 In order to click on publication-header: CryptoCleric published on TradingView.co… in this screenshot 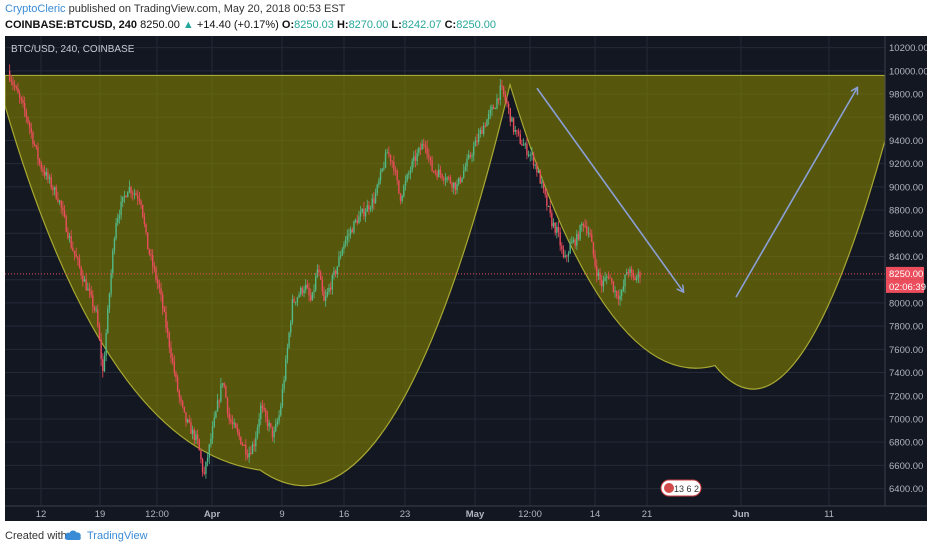, I will do `click(466, 18)`.